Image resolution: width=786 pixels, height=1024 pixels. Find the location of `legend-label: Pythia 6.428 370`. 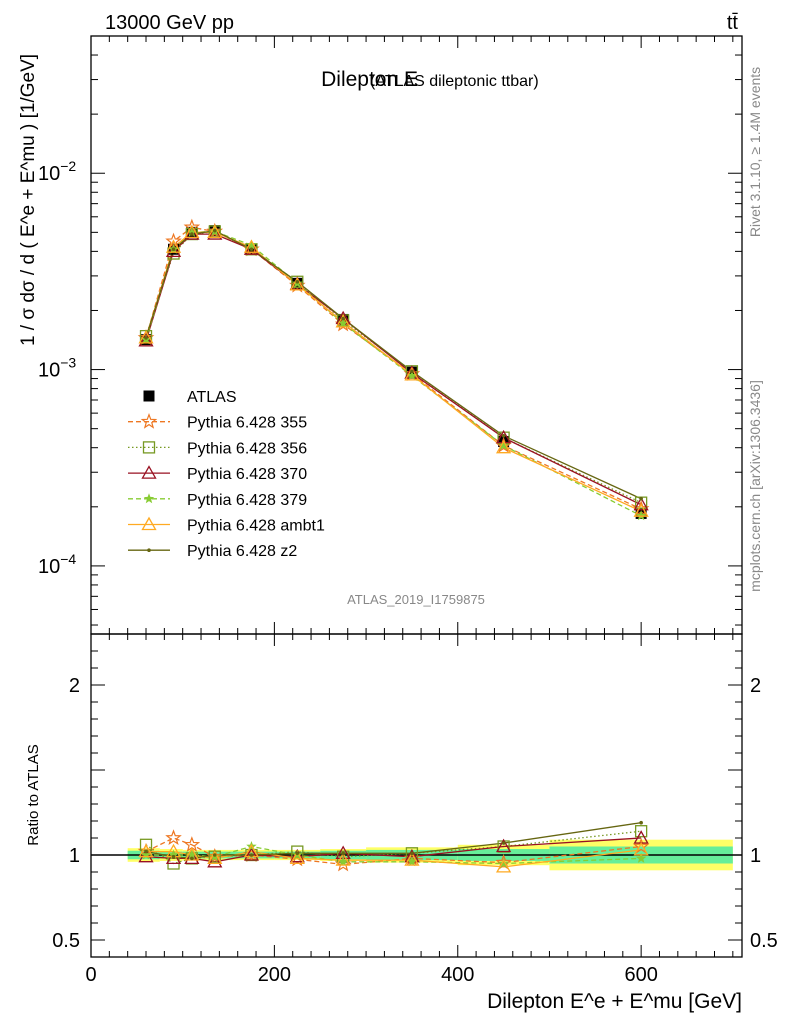

legend-label: Pythia 6.428 370 is located at coordinates (247, 474).